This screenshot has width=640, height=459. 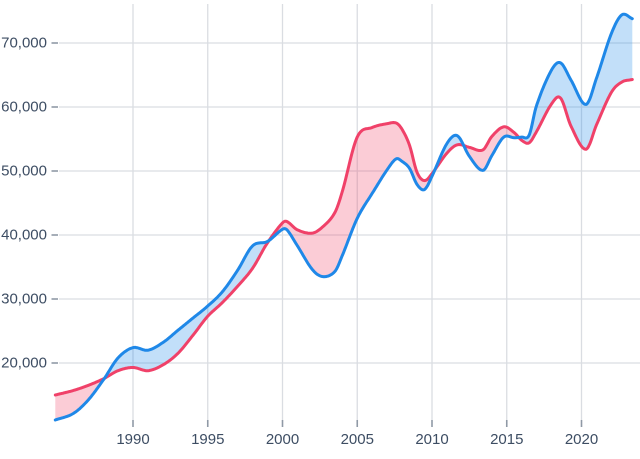 What do you see at coordinates (282, 439) in the screenshot?
I see `x-axis-label: 2000` at bounding box center [282, 439].